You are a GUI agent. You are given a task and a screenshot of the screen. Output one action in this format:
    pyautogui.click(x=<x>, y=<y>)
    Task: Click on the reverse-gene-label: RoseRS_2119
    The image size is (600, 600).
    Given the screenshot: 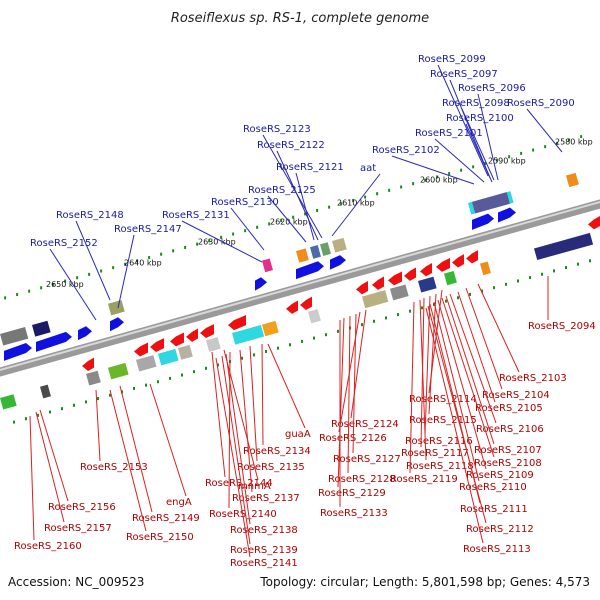 What is the action you would take?
    pyautogui.click(x=424, y=479)
    